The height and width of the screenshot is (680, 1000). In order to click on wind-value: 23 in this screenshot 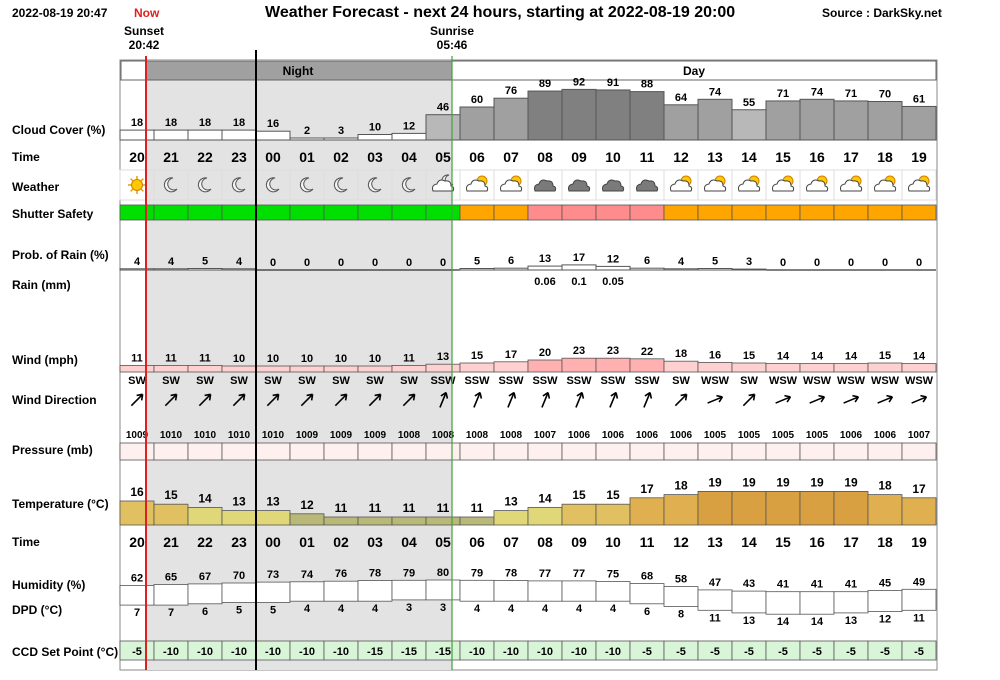, I will do `click(579, 351)`.